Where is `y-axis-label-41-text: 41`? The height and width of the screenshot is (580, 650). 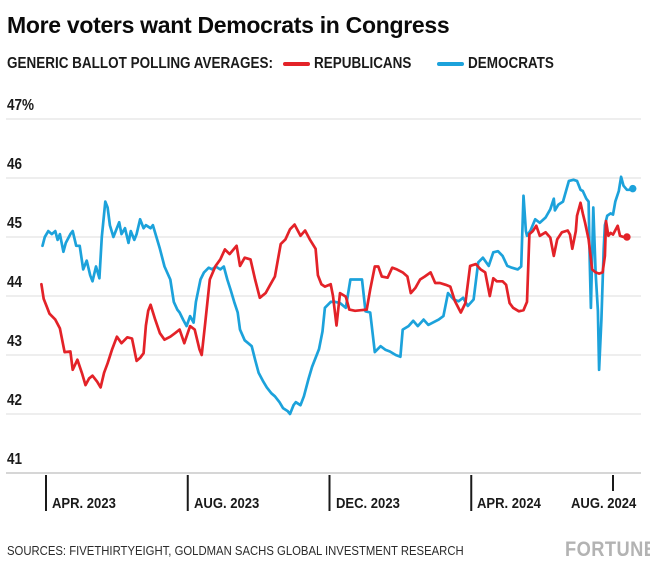
y-axis-label-41-text: 41 is located at coordinates (15, 459).